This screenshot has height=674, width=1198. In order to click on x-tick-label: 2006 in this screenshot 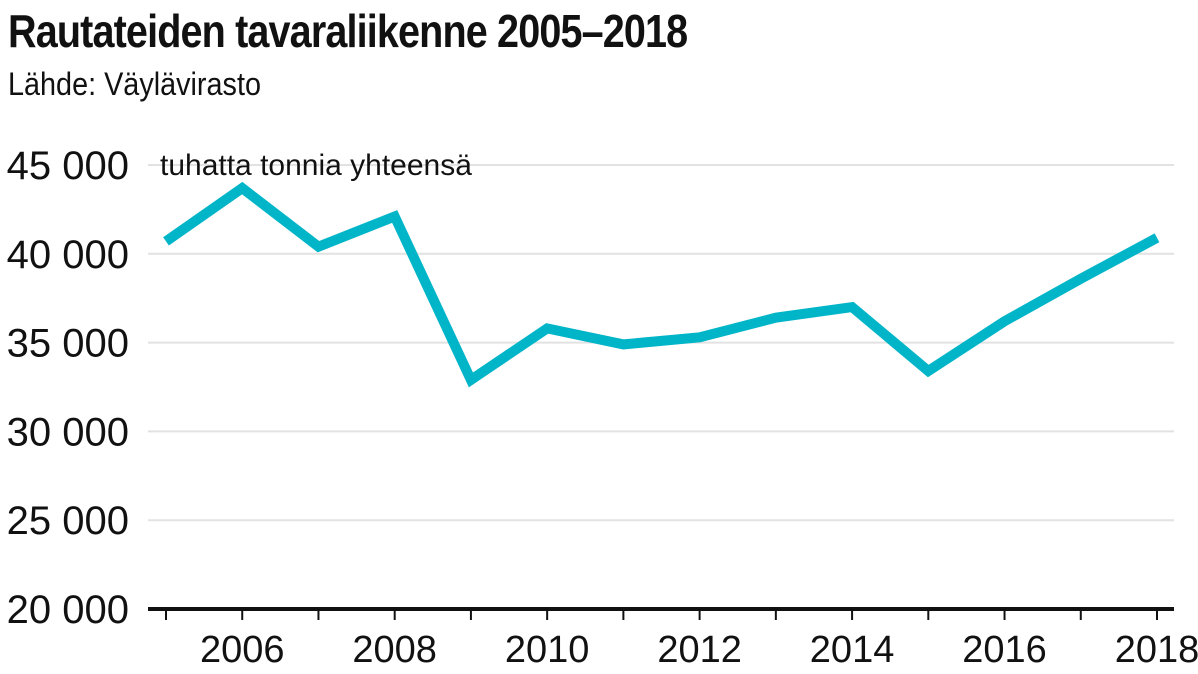, I will do `click(242, 650)`.